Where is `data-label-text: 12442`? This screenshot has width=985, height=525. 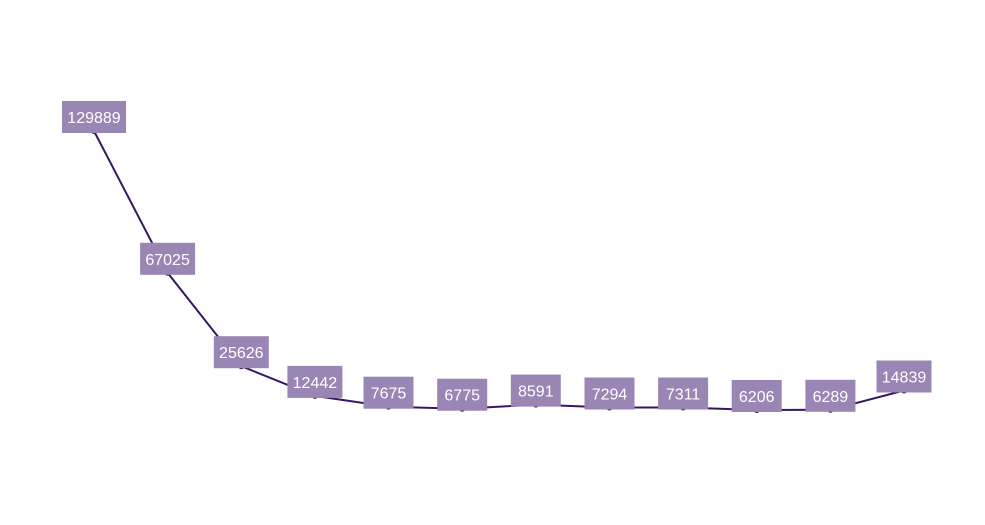
data-label-text: 12442 is located at coordinates (315, 383).